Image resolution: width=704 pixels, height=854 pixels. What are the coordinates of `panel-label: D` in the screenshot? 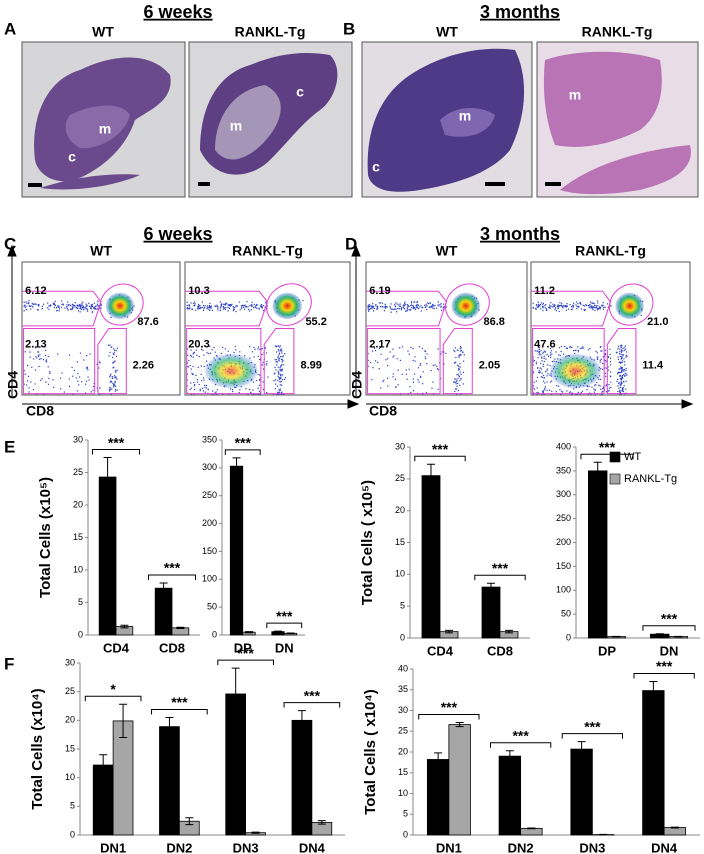 It's located at (351, 243).